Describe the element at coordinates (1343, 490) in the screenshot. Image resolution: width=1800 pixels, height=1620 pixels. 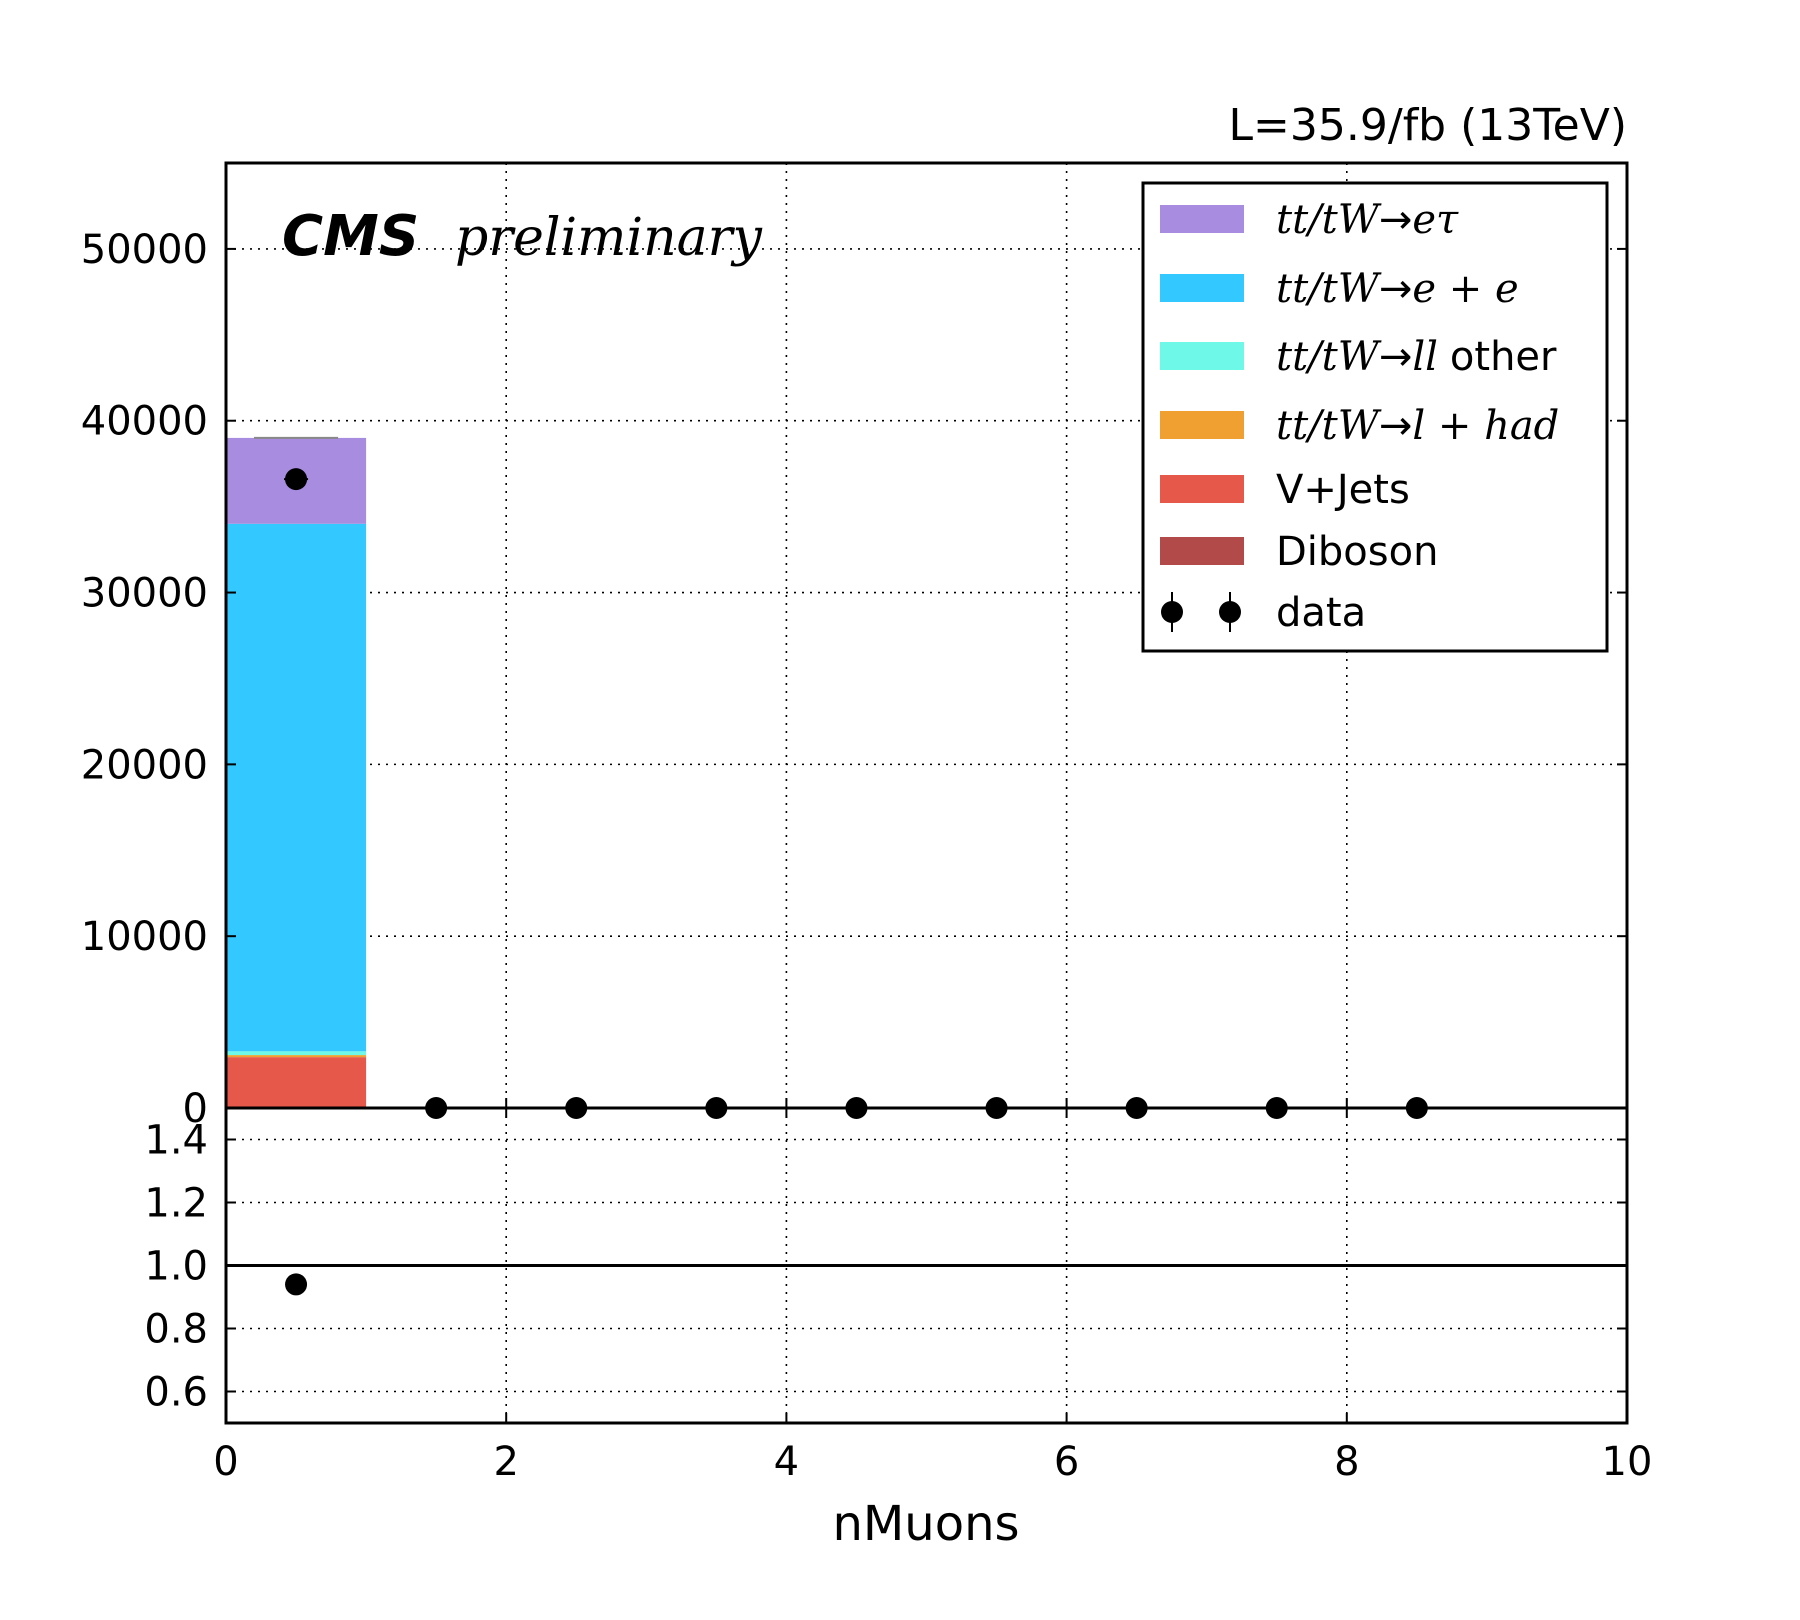
I see `legend-label: V+Jets` at that location.